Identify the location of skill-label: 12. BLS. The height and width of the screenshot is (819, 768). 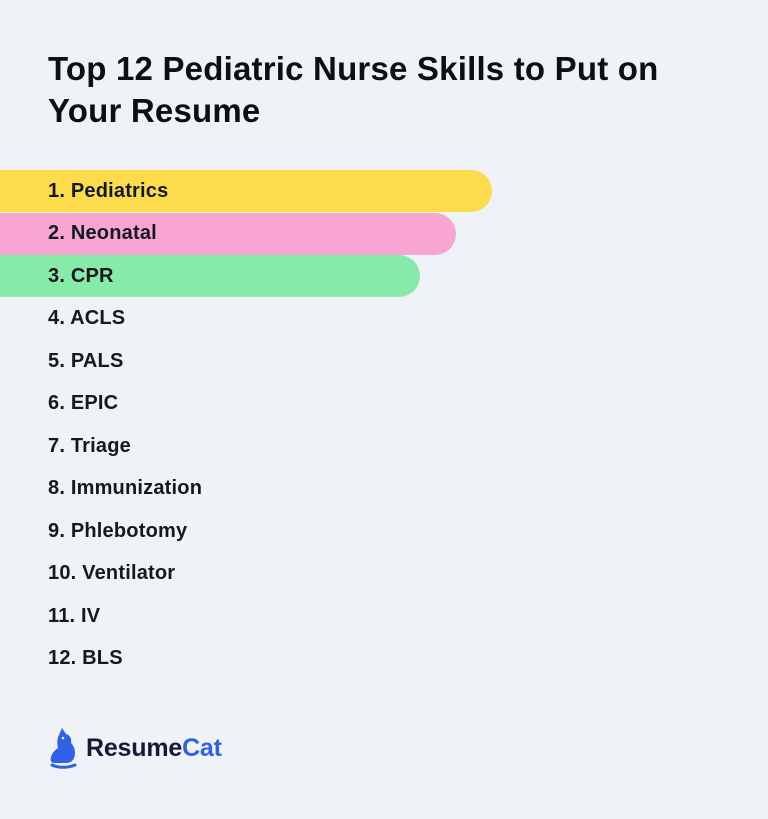
(85, 658).